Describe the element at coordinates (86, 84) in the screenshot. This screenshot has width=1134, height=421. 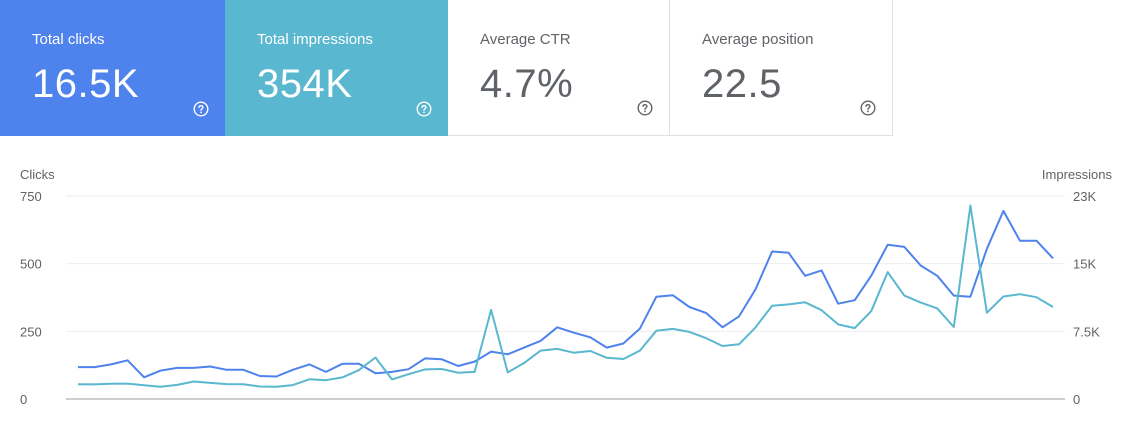
I see `total-clicks-value: 16.5K` at that location.